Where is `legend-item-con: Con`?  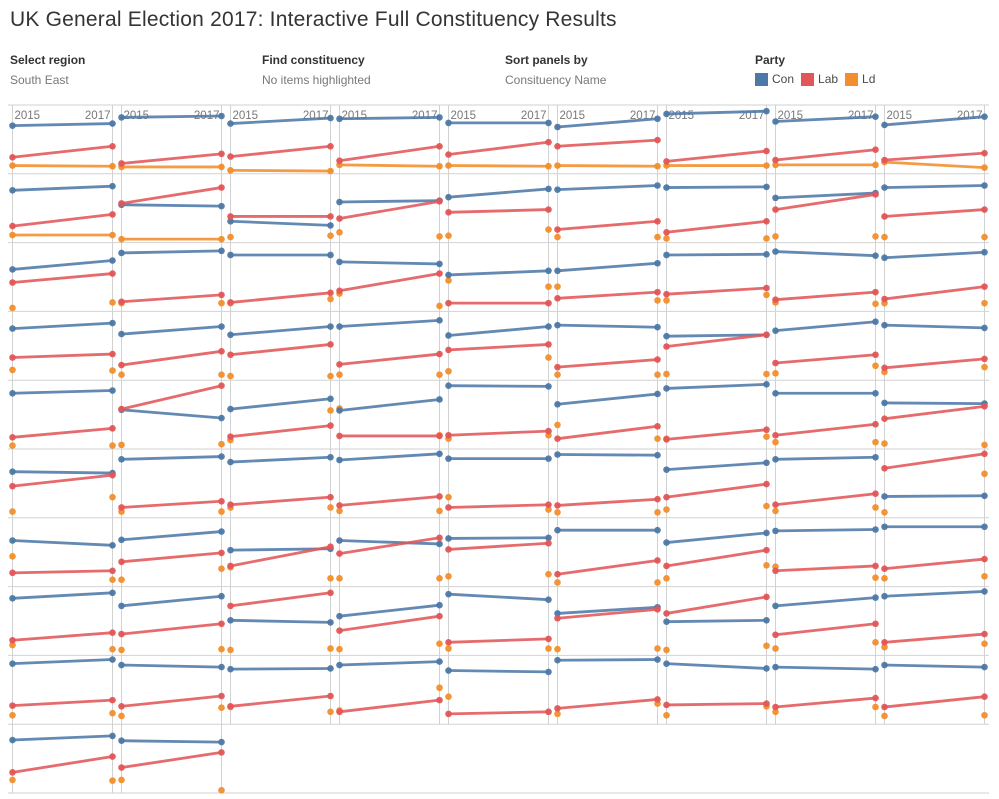
legend-item-con: Con is located at coordinates (774, 79).